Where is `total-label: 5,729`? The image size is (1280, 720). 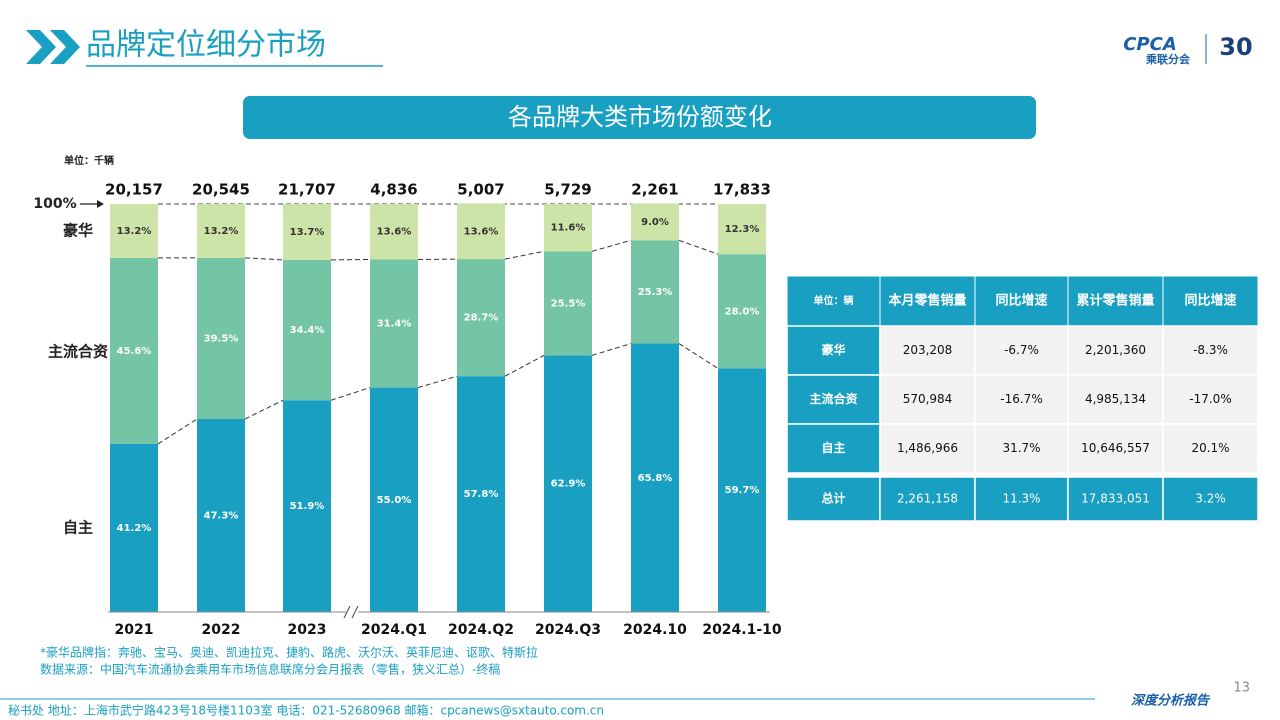 total-label: 5,729 is located at coordinates (567, 190).